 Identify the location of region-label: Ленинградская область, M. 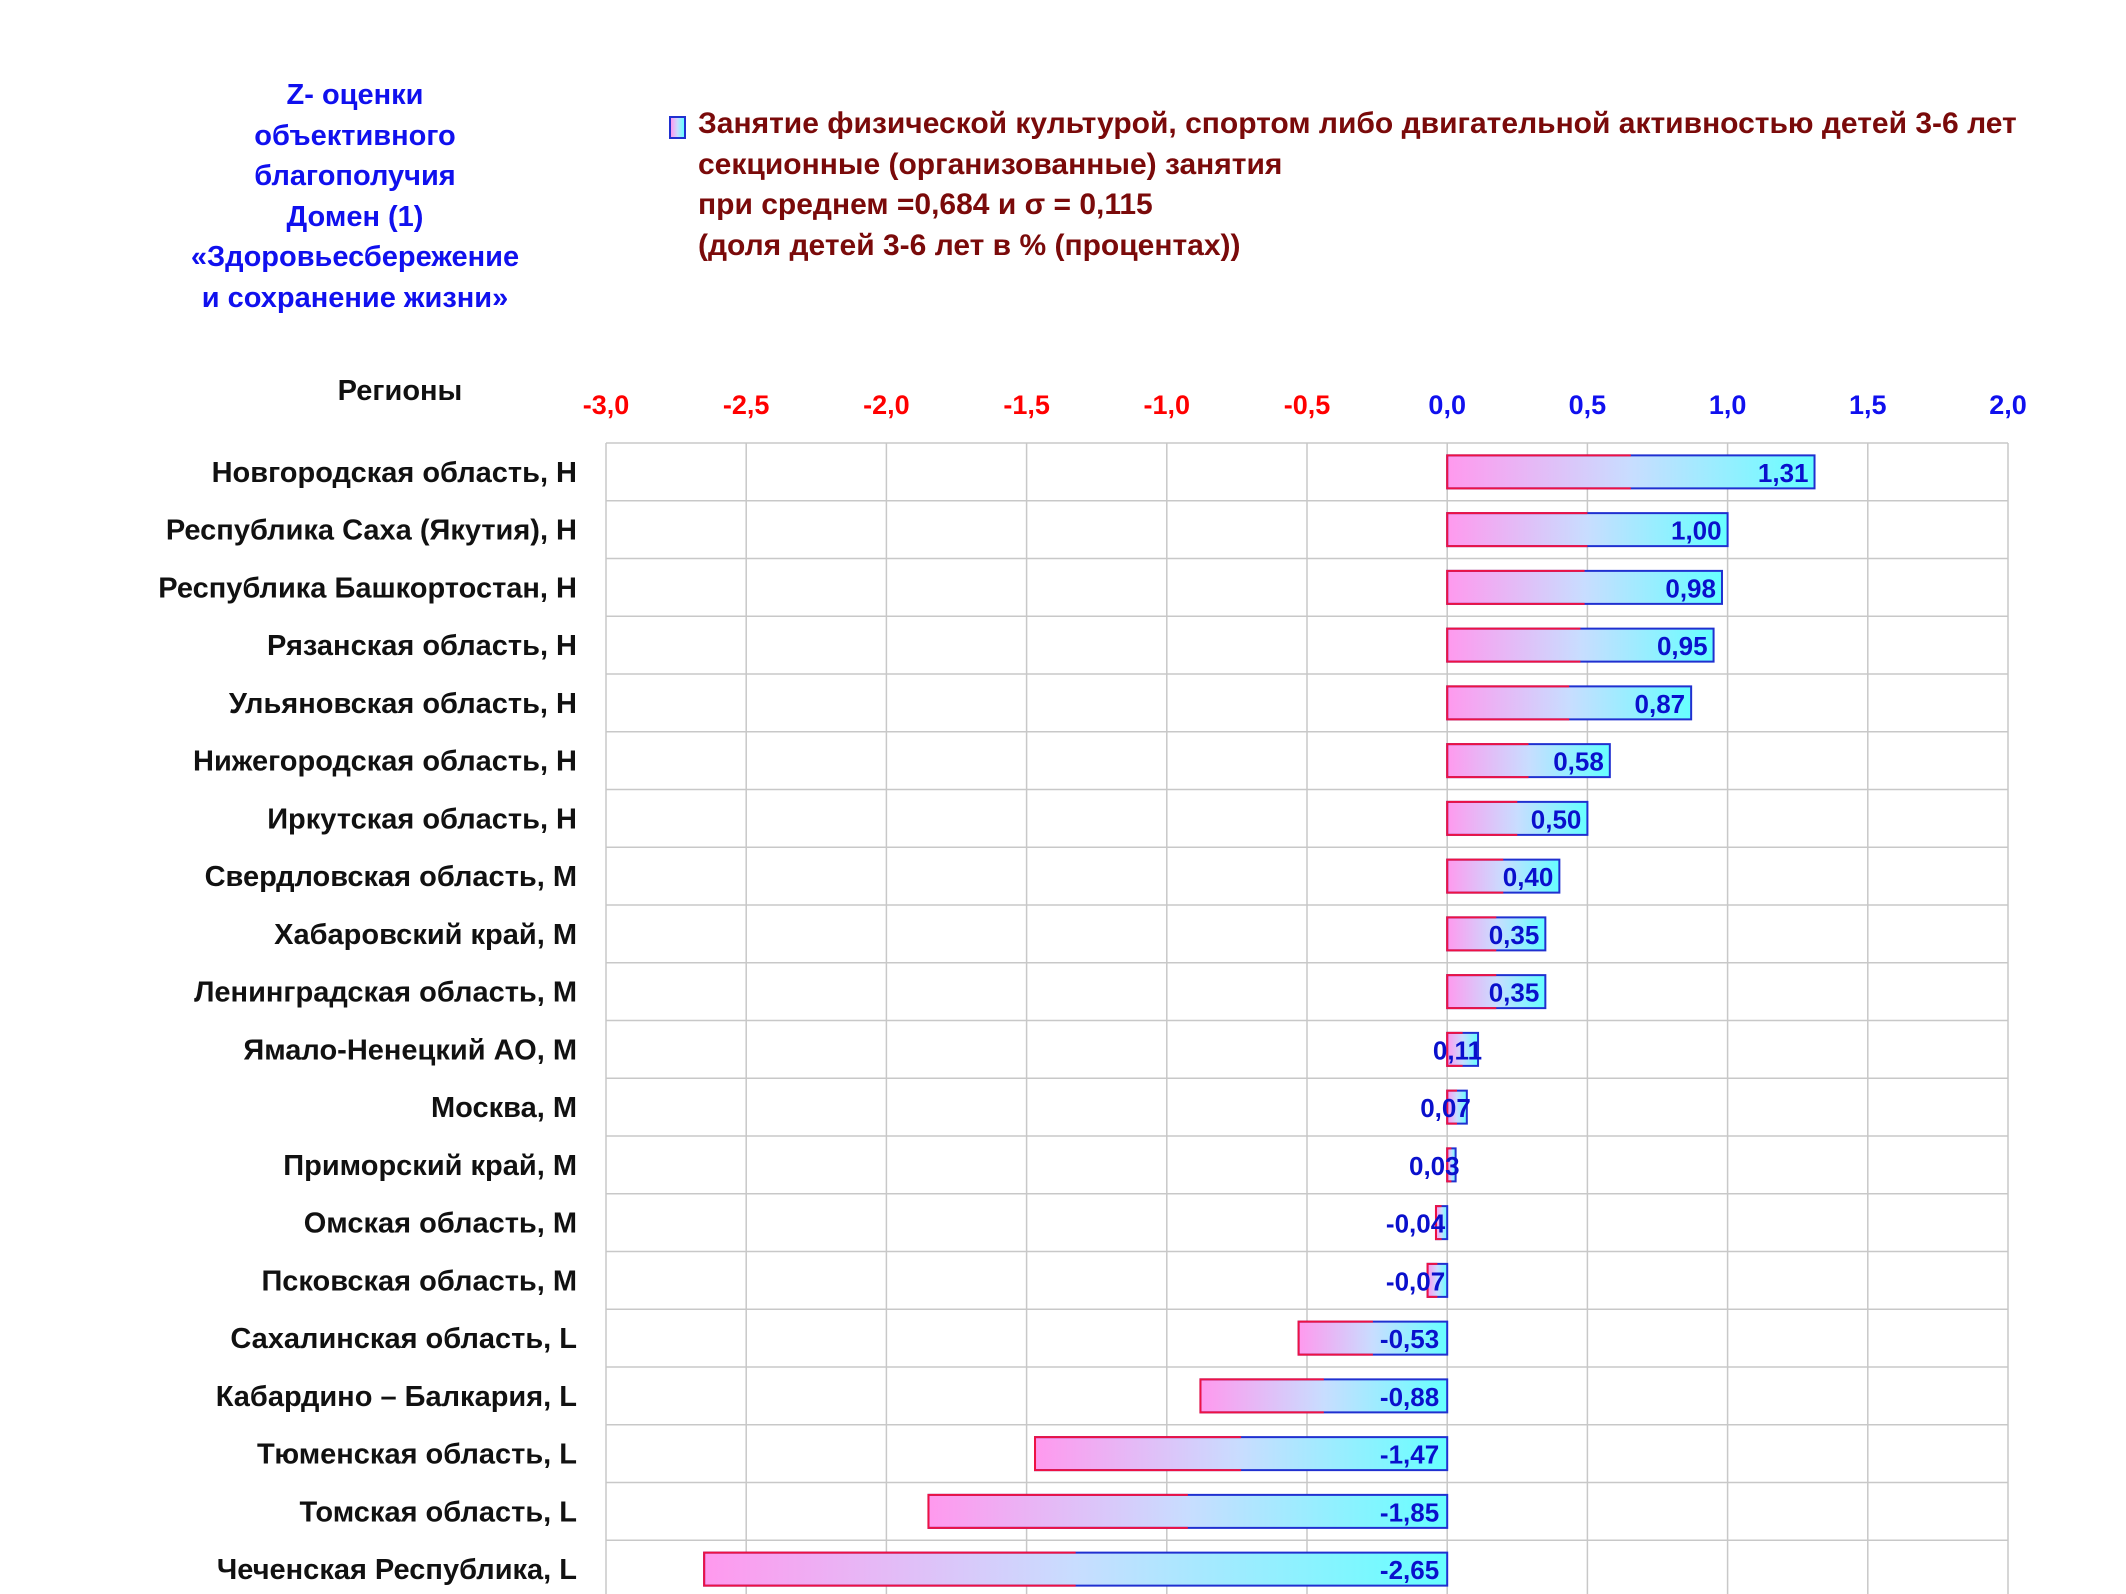
(385, 993).